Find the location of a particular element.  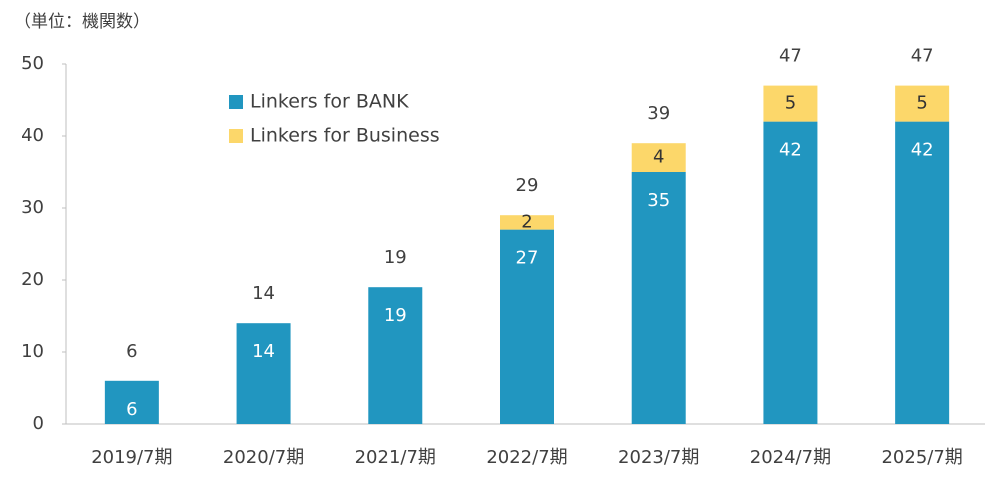

total-label: 19 is located at coordinates (395, 257).